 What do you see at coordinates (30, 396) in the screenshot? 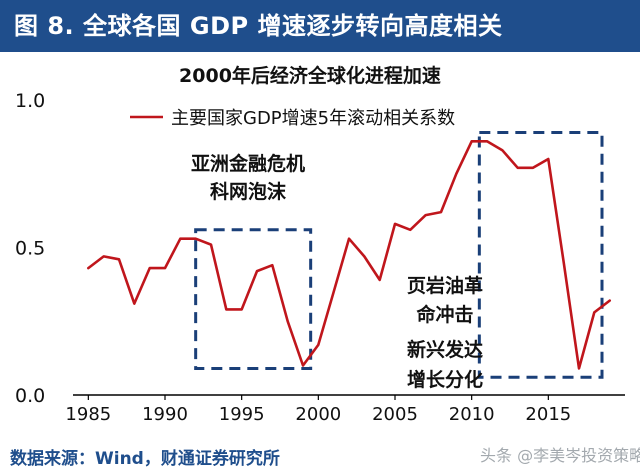
I see `y-tick-label: 0.0` at bounding box center [30, 396].